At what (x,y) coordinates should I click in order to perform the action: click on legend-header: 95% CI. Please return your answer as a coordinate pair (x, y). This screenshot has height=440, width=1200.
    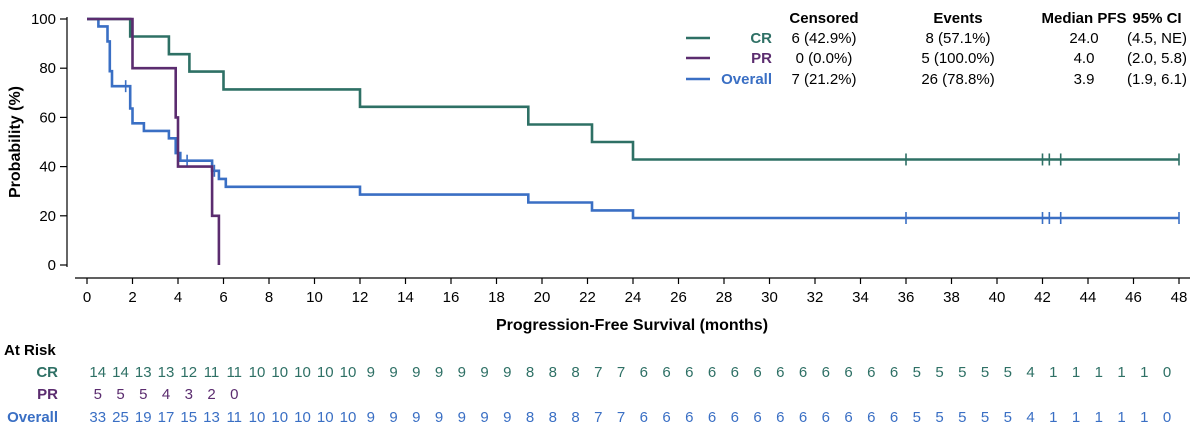
    Looking at the image, I should click on (1156, 18).